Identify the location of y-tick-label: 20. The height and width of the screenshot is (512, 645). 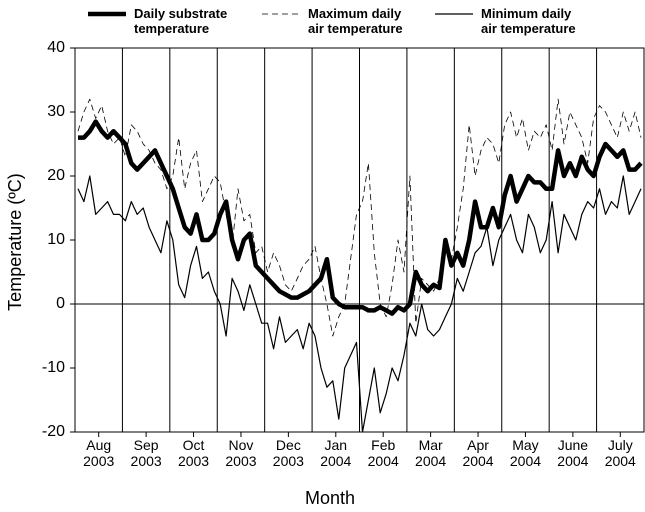
(56, 175).